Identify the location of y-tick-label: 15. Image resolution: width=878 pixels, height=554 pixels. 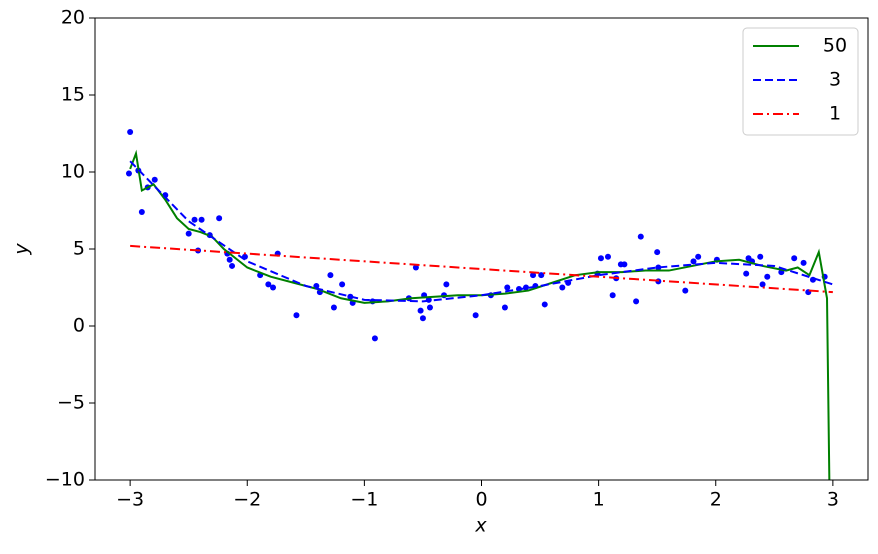
(73, 95).